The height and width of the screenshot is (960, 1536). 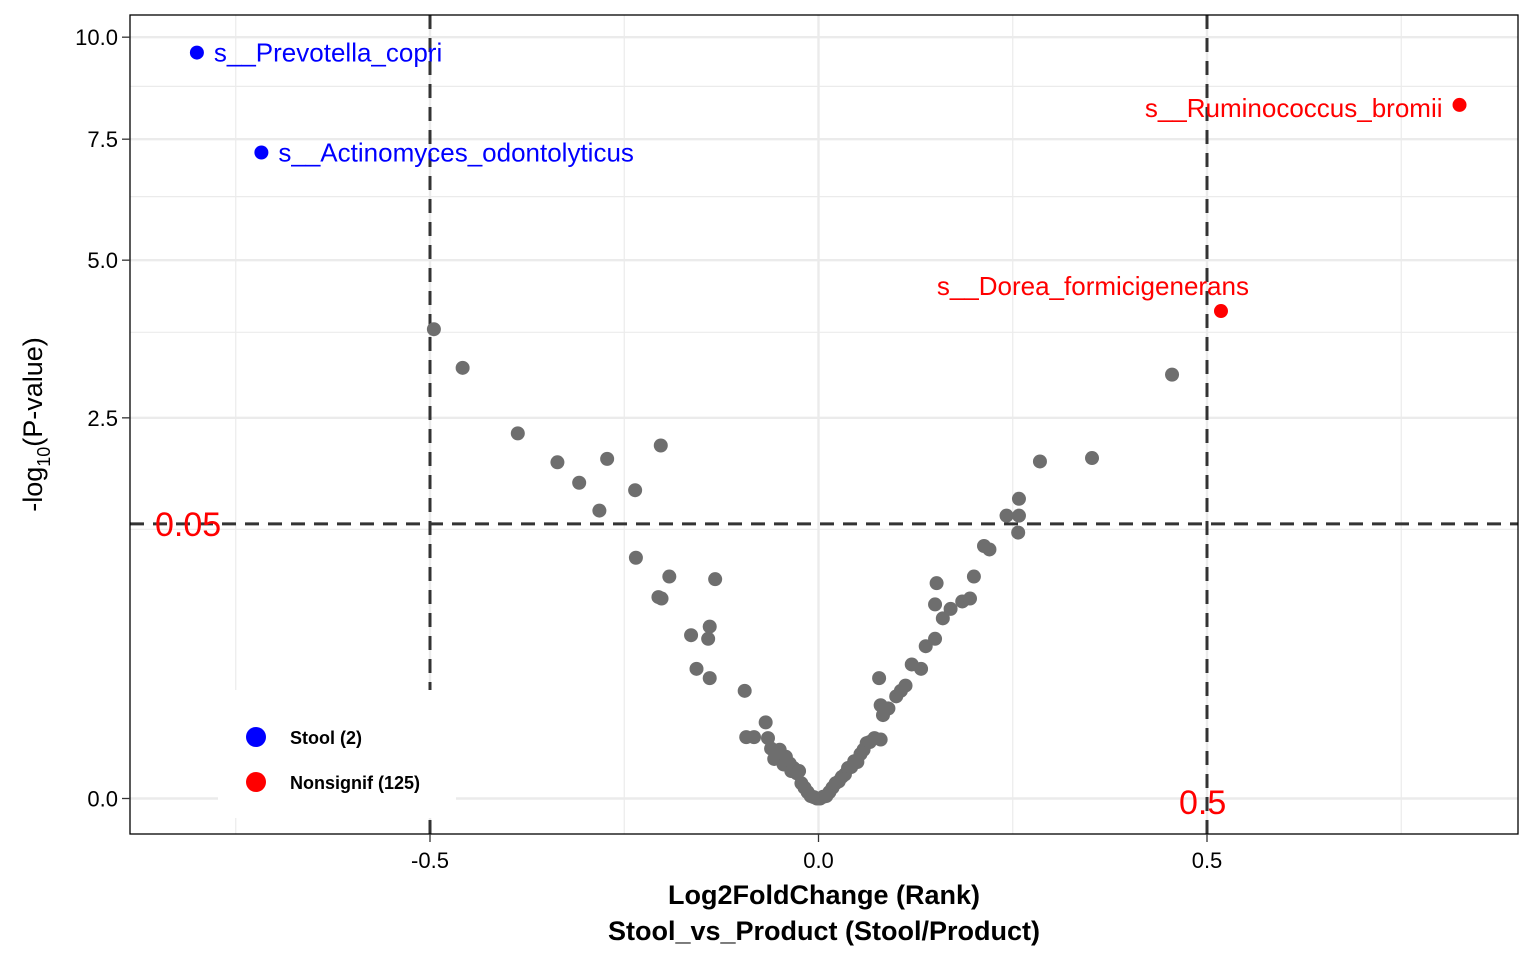 I want to click on y-tick-label: 10.0, so click(x=96, y=37).